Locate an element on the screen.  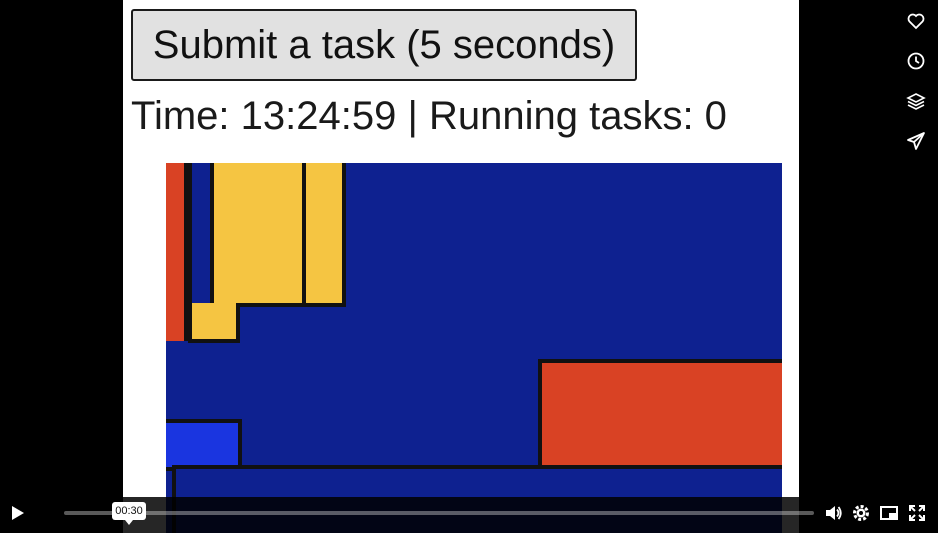
blue-block-bottom-left is located at coordinates (204, 445).